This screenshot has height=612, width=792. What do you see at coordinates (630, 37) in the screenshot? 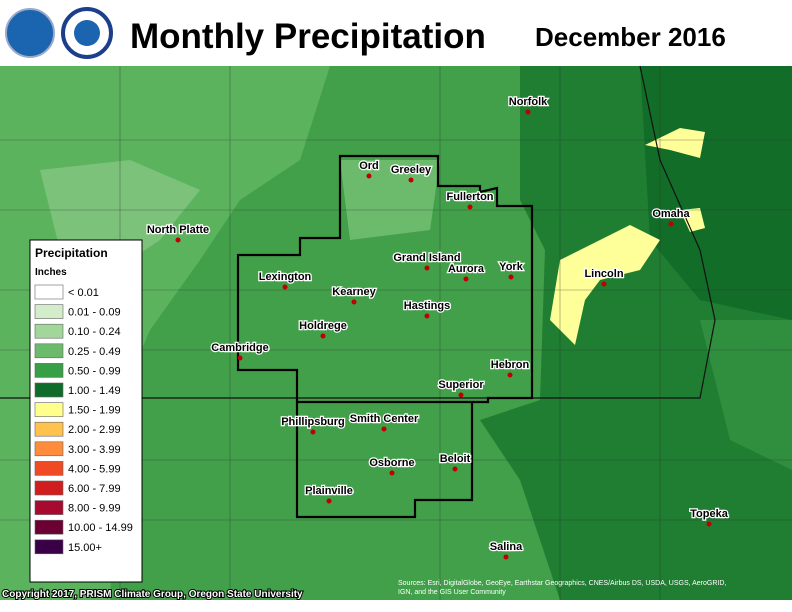
I see `date: December 2016` at bounding box center [630, 37].